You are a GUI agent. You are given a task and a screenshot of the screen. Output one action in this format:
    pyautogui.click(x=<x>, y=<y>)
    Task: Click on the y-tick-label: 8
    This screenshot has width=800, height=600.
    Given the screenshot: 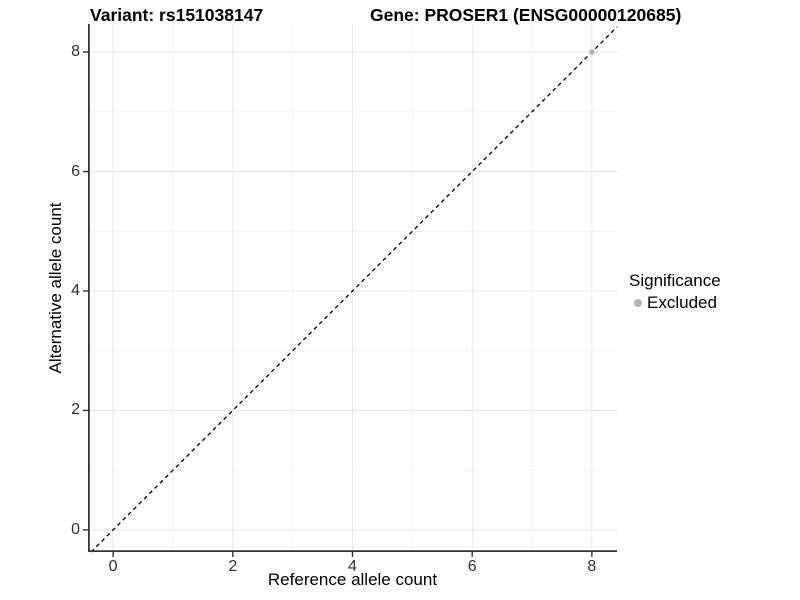 What is the action you would take?
    pyautogui.click(x=75, y=52)
    